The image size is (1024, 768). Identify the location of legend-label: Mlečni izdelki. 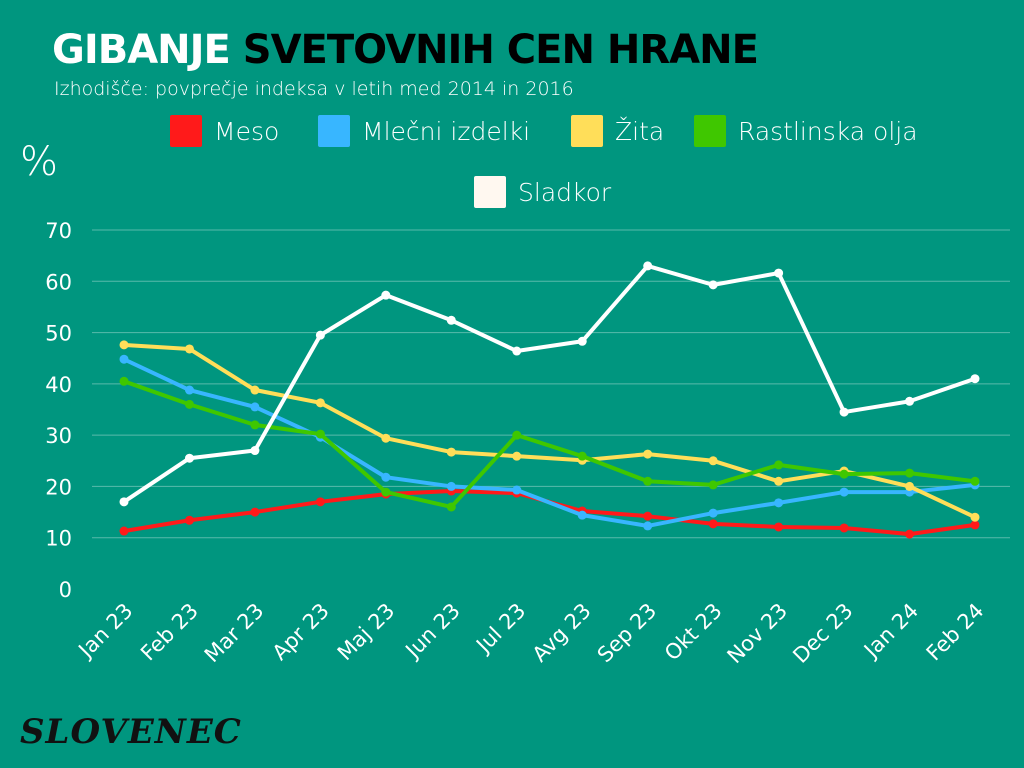
(446, 131).